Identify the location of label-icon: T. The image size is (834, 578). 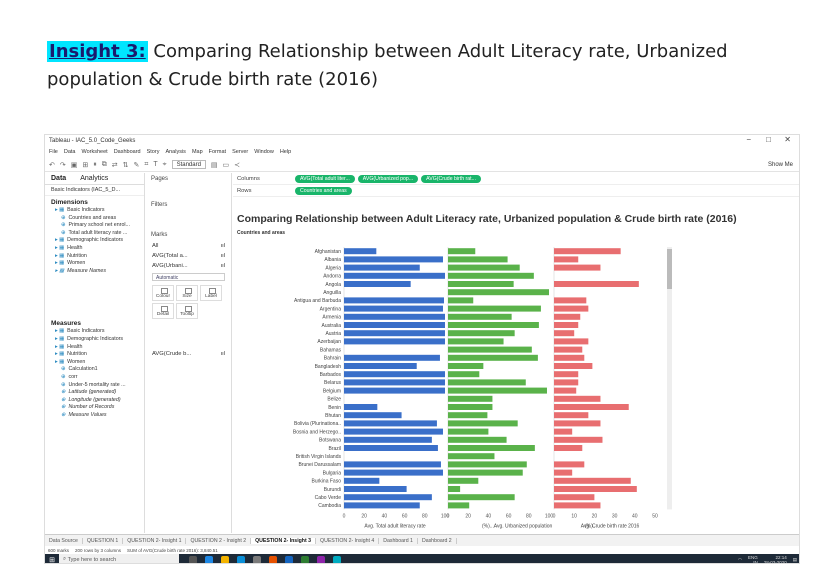
(155, 164).